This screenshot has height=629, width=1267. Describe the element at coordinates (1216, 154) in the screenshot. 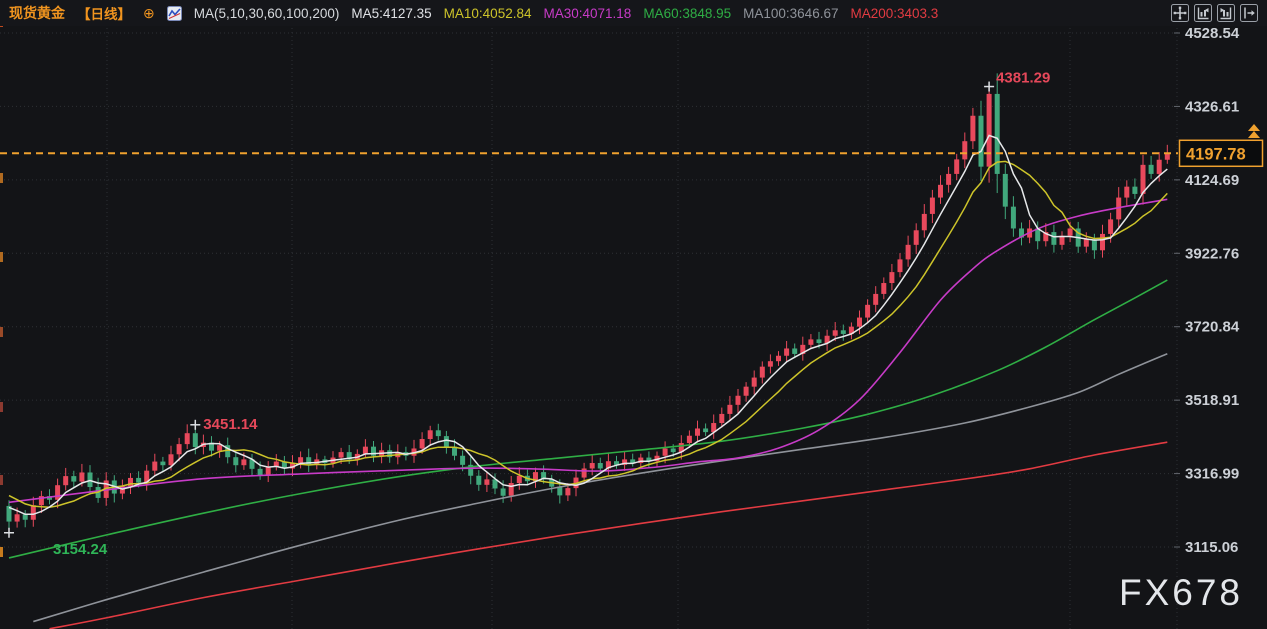

I see `svg-text: 4197.78` at that location.